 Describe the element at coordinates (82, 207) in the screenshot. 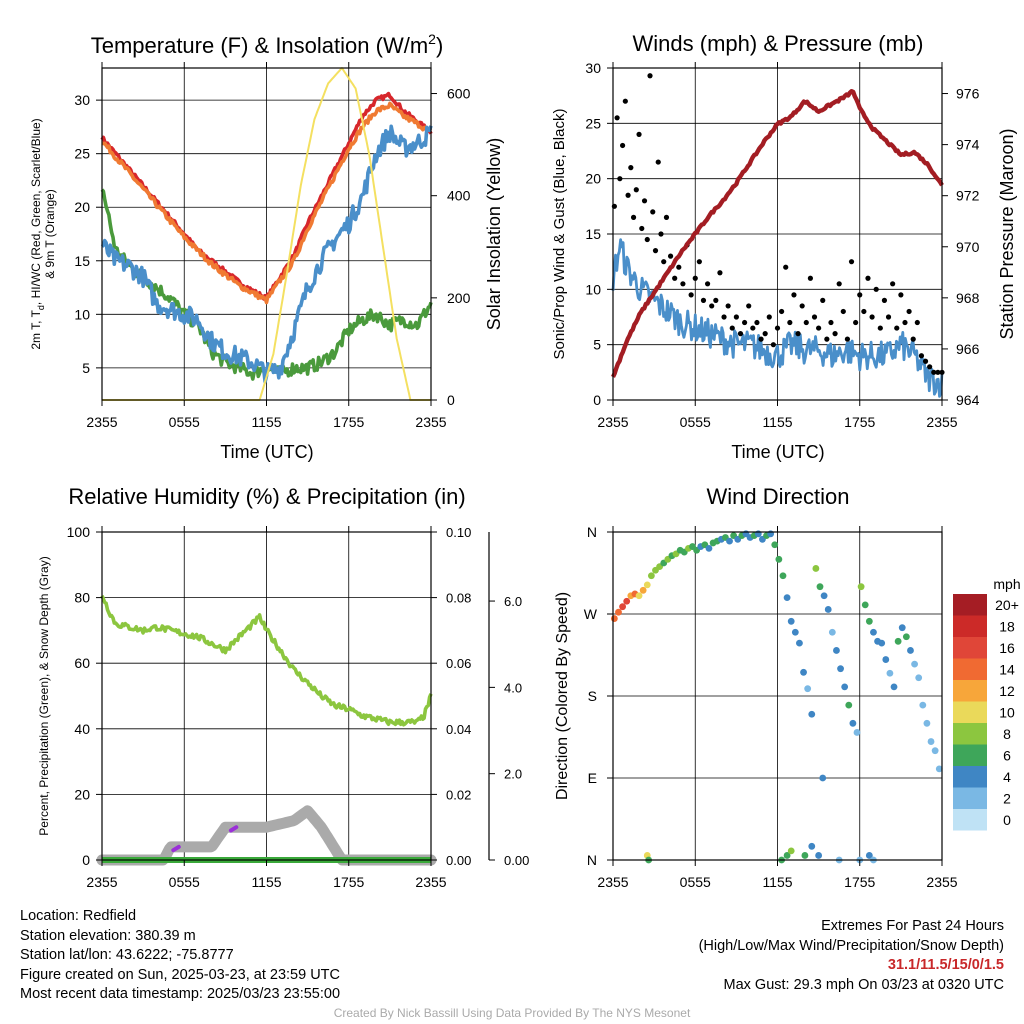

I see `temperature-ytick-label: 20` at that location.